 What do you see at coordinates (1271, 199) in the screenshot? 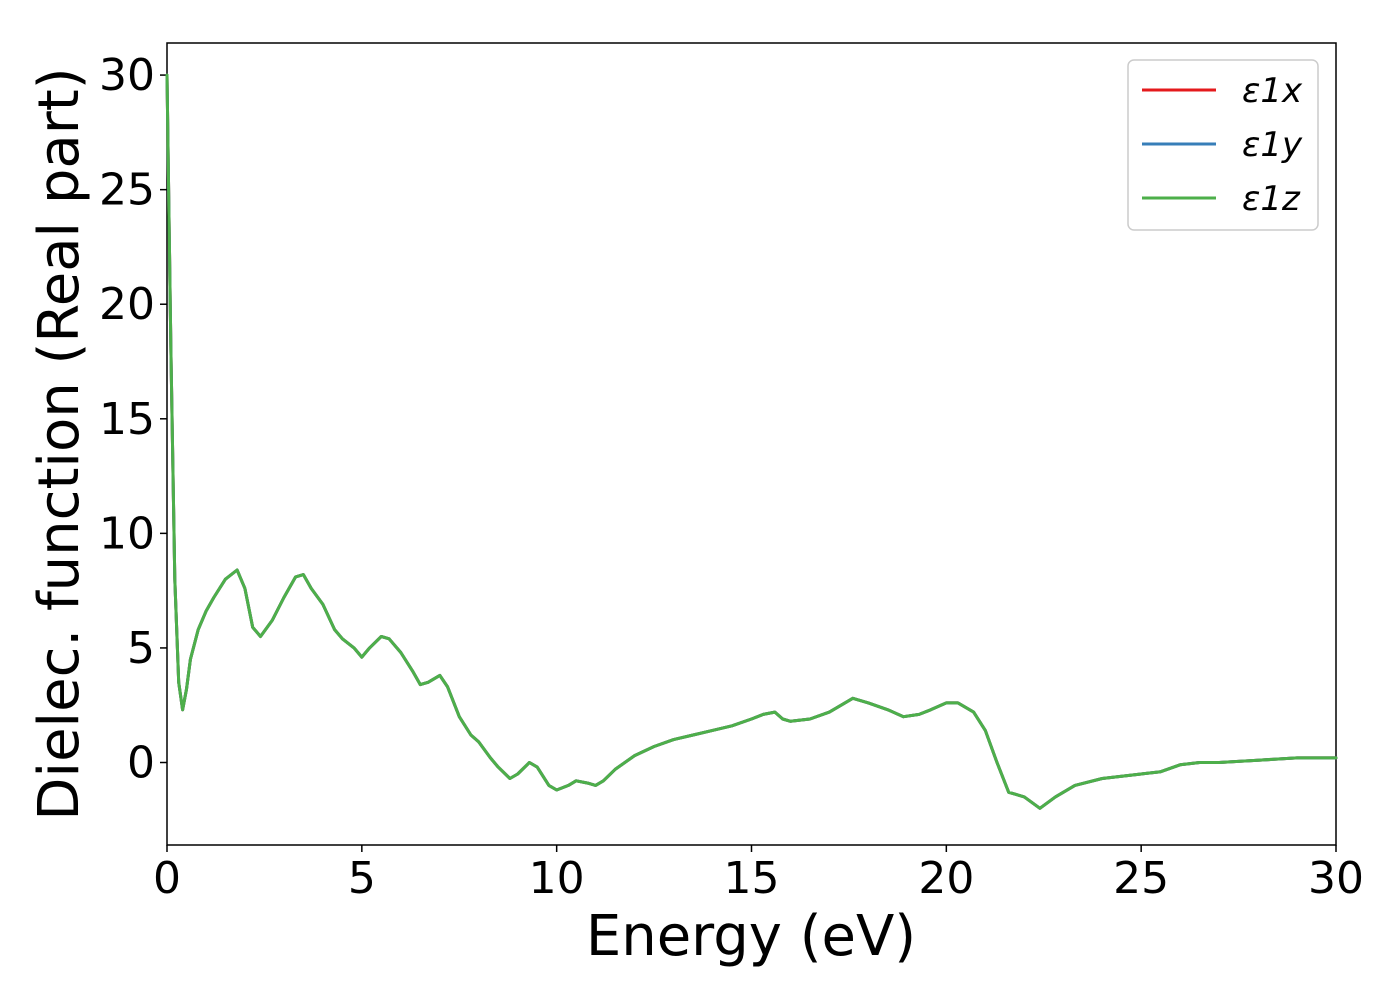
I see `legend-label: ε1z` at bounding box center [1271, 199].